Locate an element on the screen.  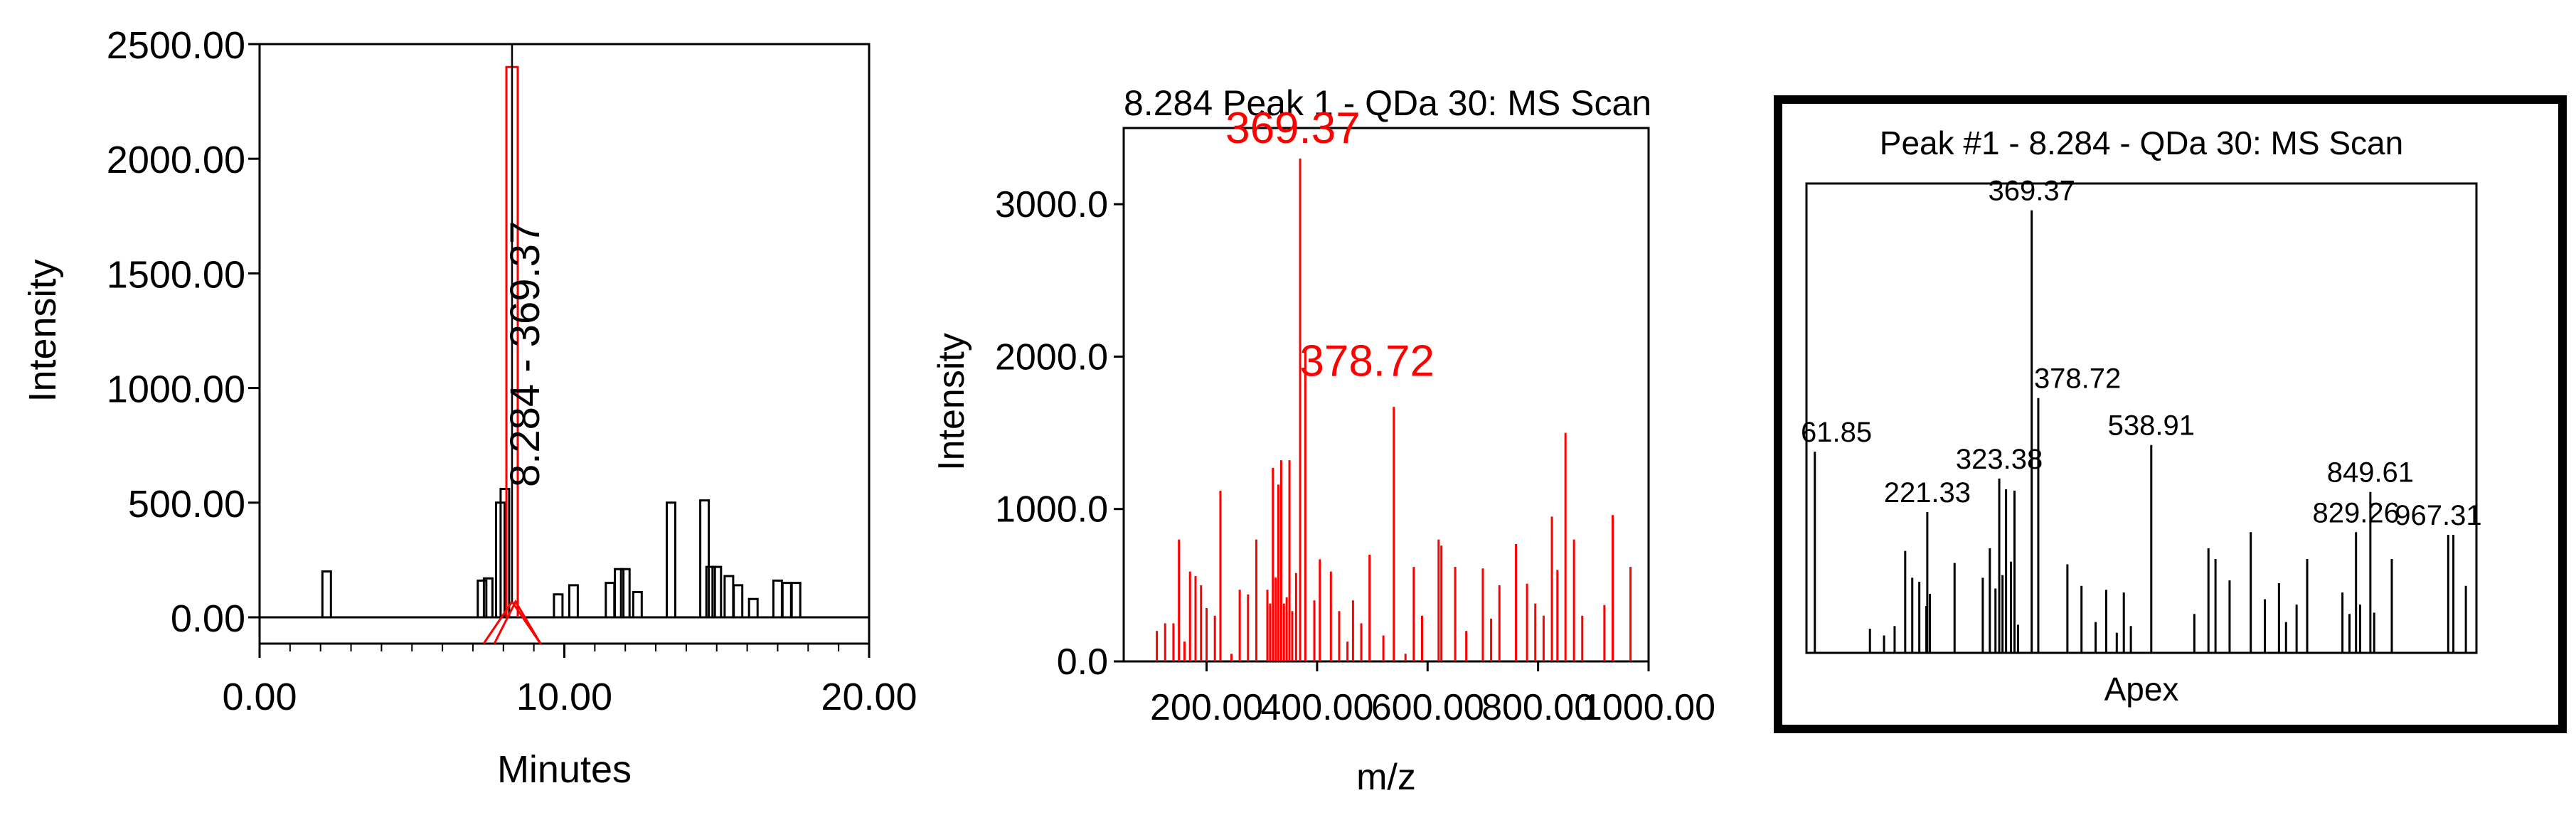
peak-annotation: 8.284 - 369.37 is located at coordinates (525, 354).